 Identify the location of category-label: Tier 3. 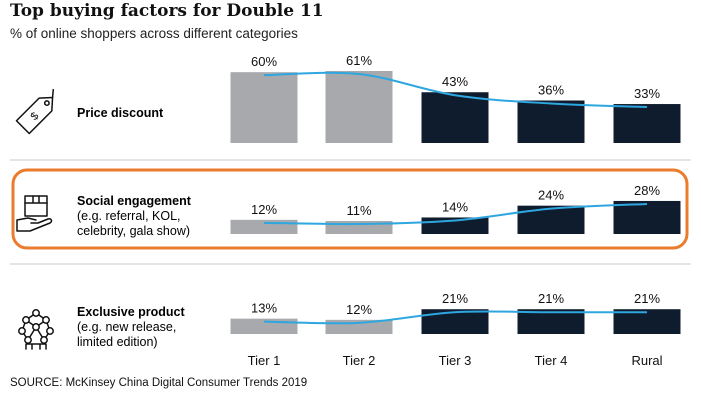
(455, 360).